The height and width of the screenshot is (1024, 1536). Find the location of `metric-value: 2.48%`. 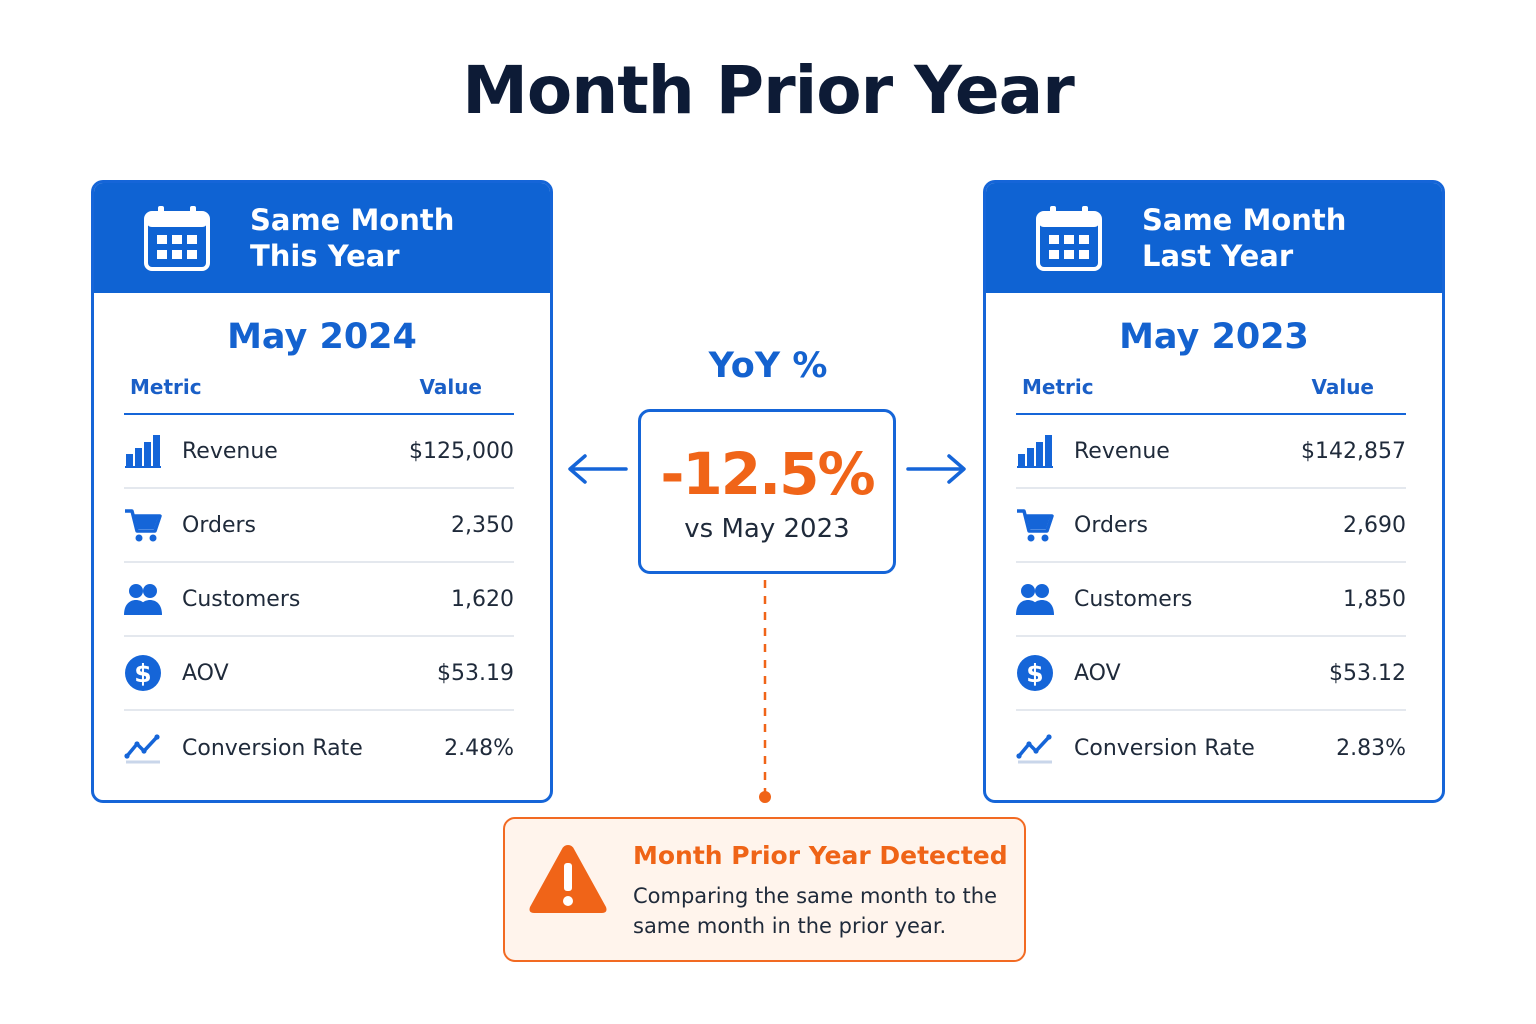

metric-value: 2.48% is located at coordinates (479, 748).